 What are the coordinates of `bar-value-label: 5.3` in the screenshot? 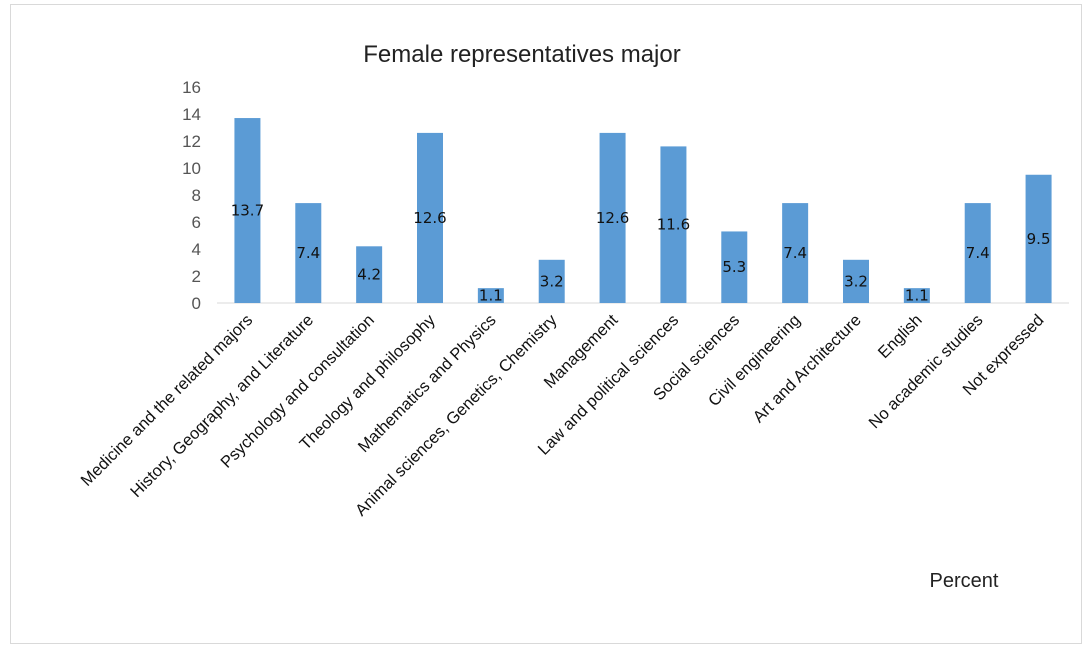 It's located at (734, 267).